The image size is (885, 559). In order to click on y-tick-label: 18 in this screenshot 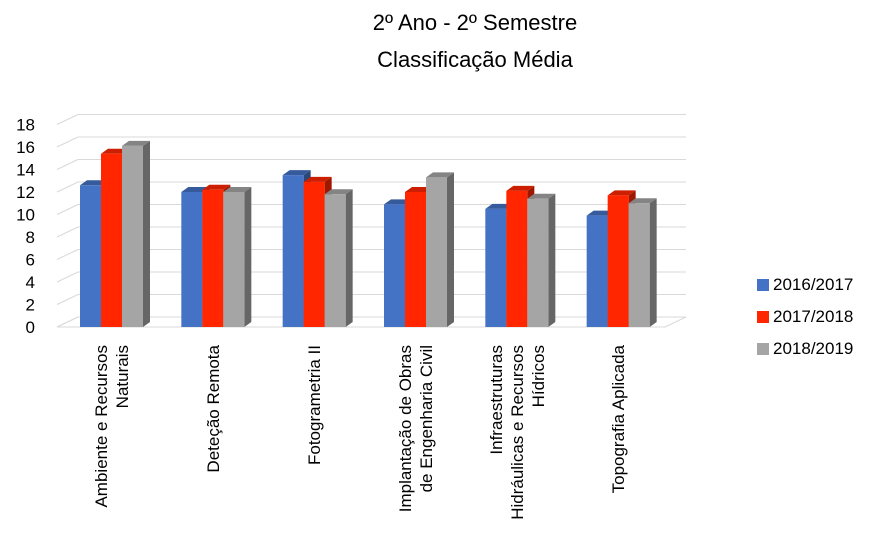, I will do `click(25, 125)`.